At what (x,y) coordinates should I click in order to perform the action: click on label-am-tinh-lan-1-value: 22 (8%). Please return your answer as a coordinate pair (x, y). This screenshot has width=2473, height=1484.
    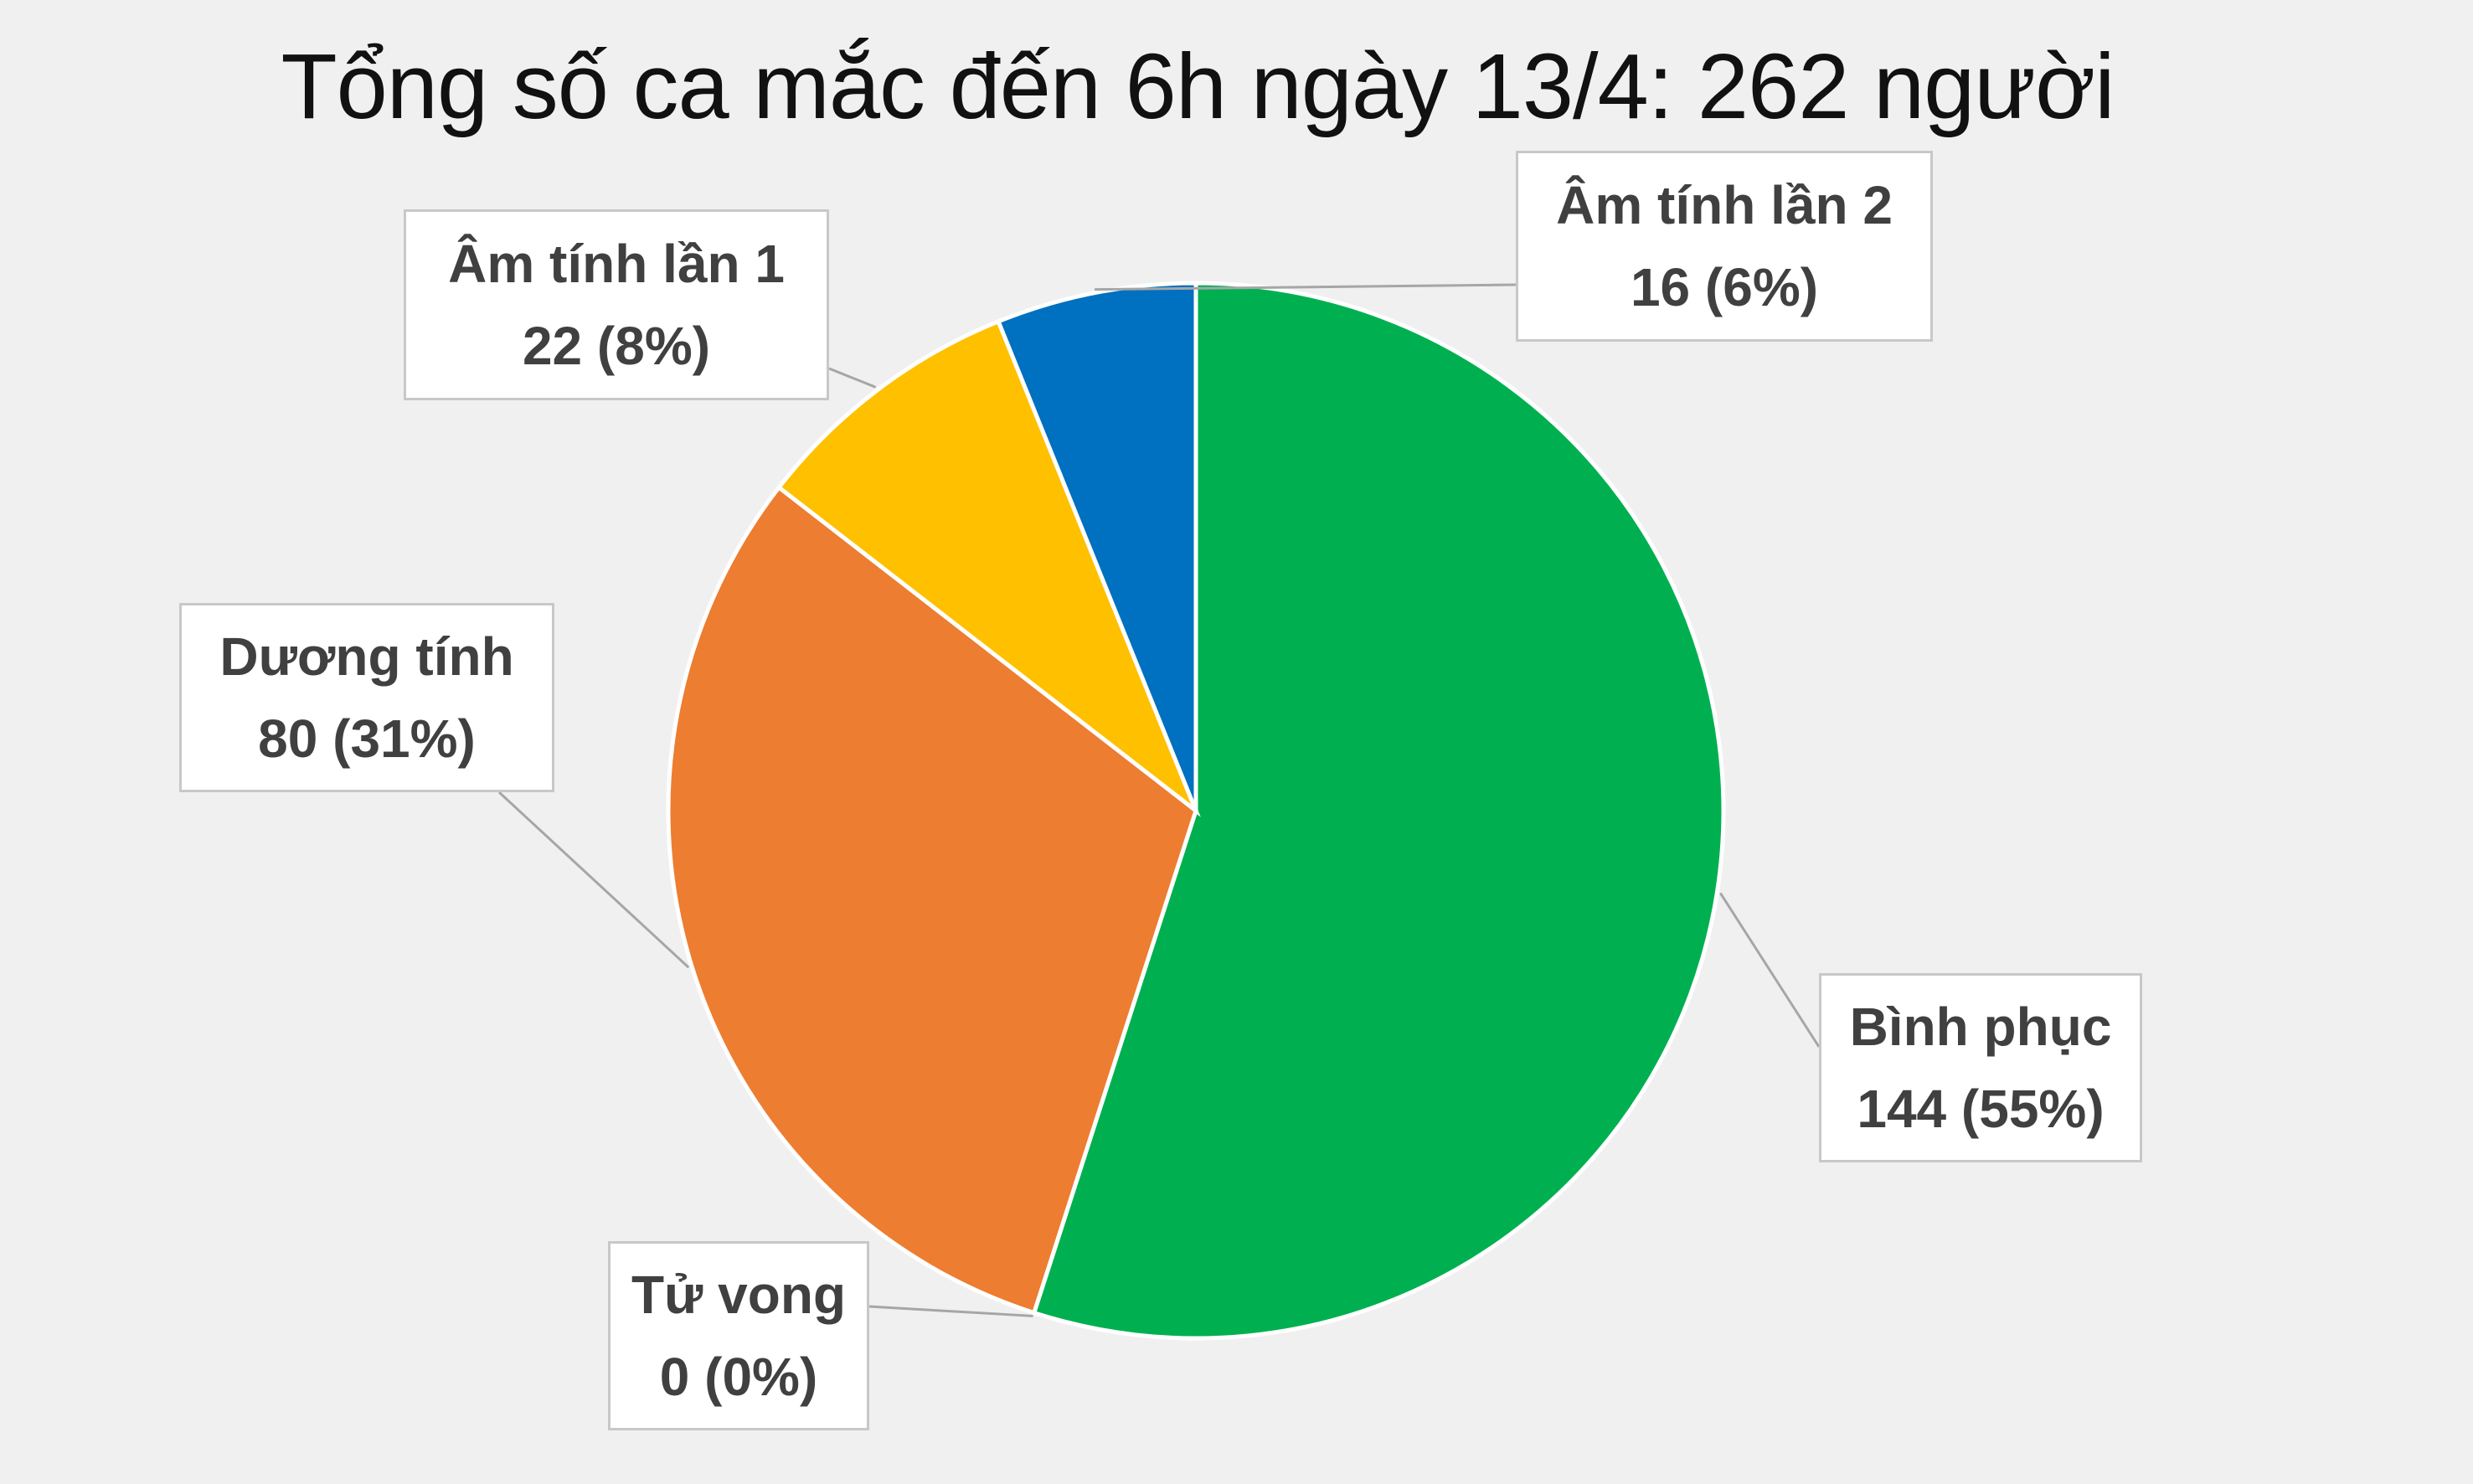
    Looking at the image, I should click on (616, 346).